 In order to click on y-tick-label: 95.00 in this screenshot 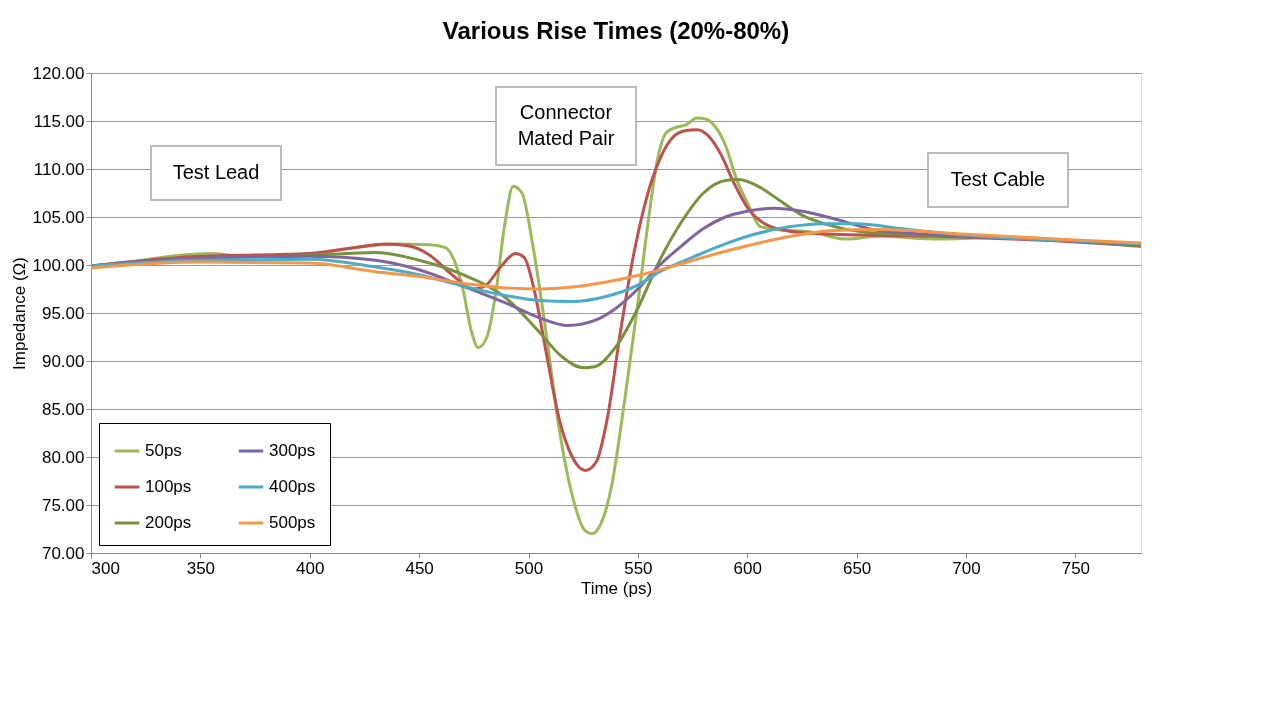, I will do `click(63, 313)`.